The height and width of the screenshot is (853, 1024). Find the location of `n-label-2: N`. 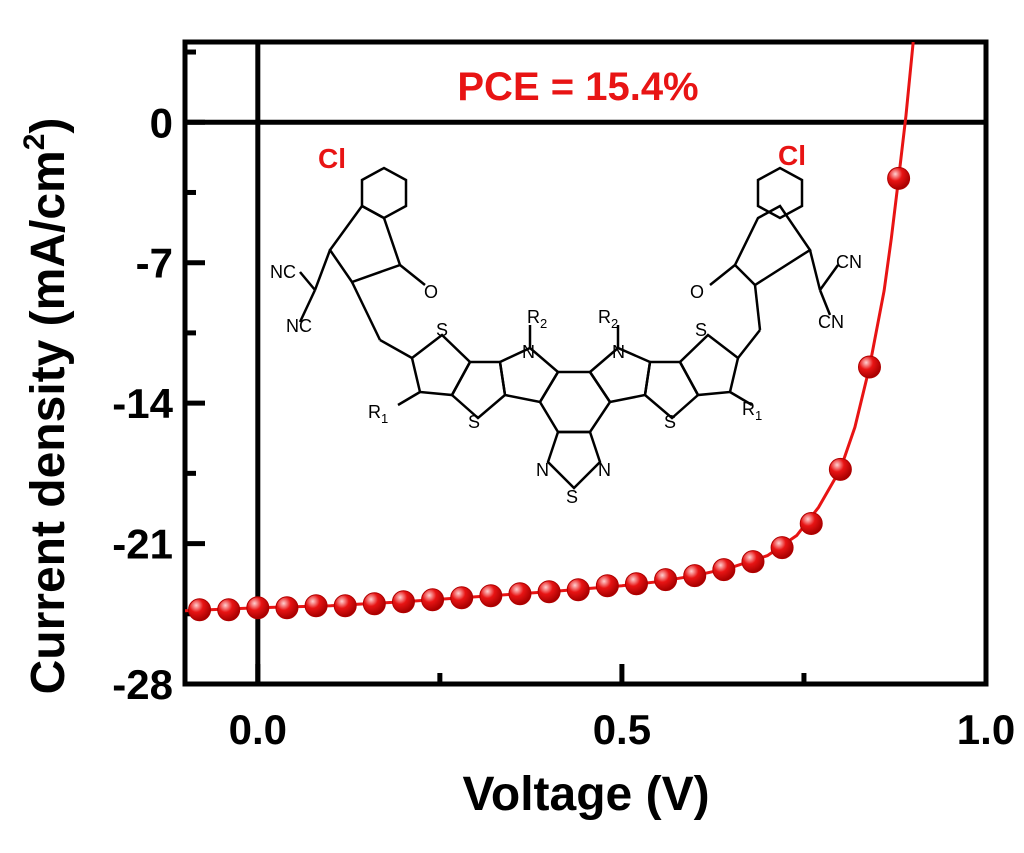

n-label-2: N is located at coordinates (618, 352).